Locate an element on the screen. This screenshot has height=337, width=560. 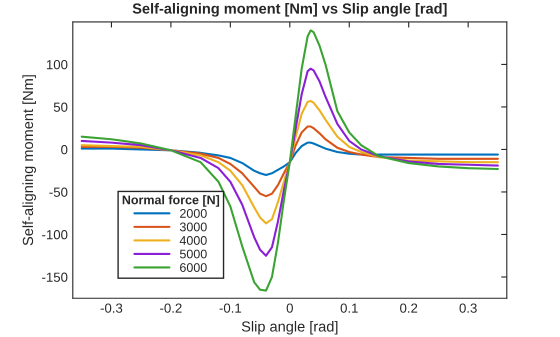
x-tick-label: -0.1 is located at coordinates (231, 308).